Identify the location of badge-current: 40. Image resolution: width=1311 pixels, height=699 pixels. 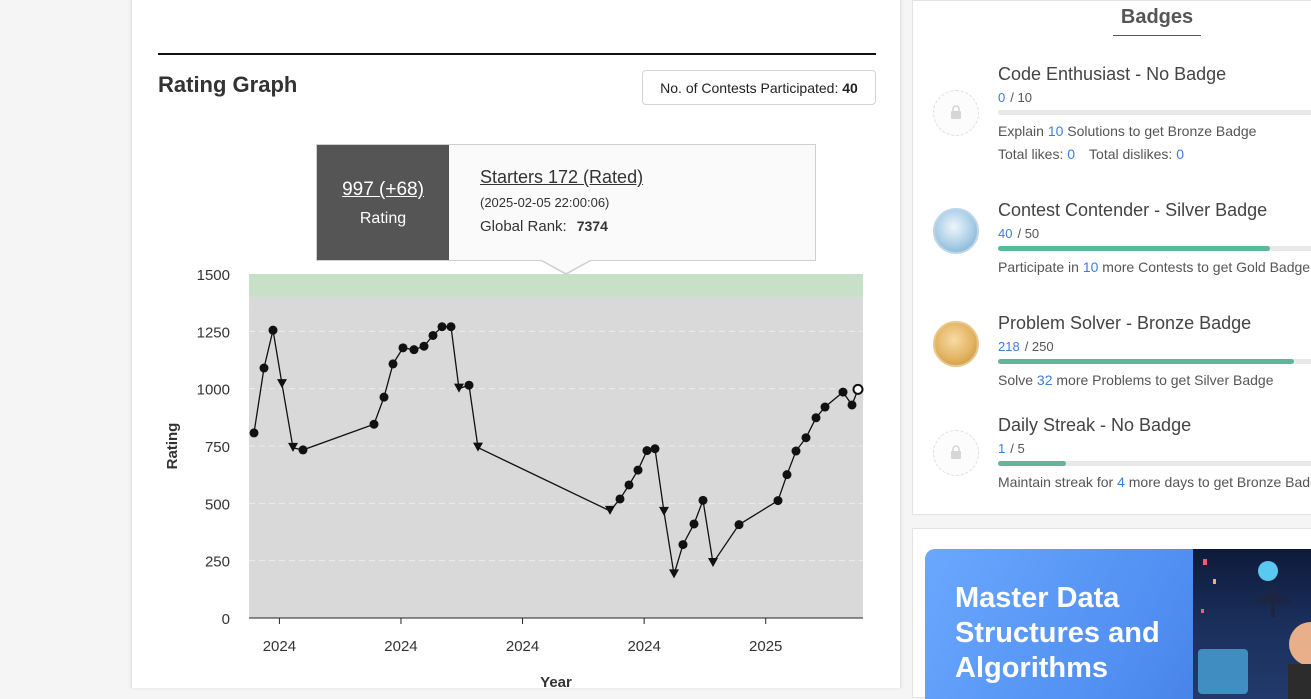
(1005, 233).